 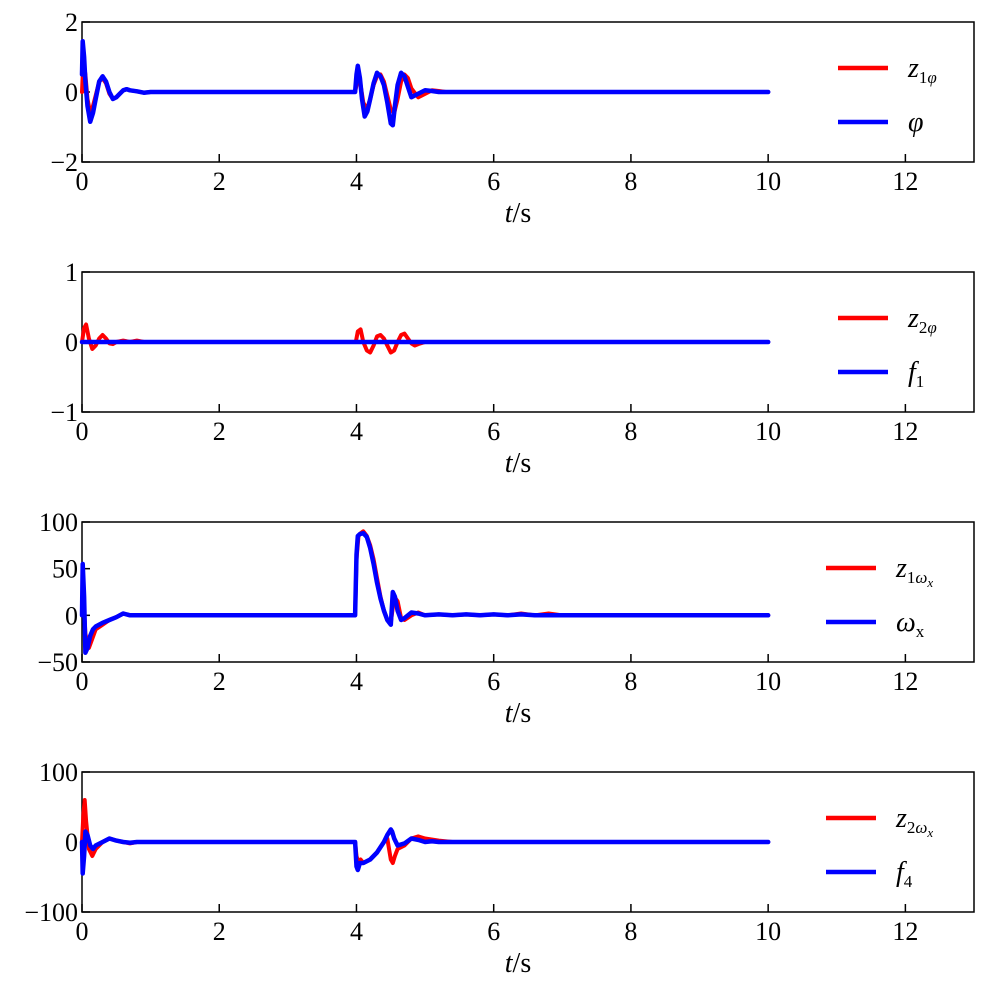 I want to click on legend-label: z2φ, so click(x=922, y=320).